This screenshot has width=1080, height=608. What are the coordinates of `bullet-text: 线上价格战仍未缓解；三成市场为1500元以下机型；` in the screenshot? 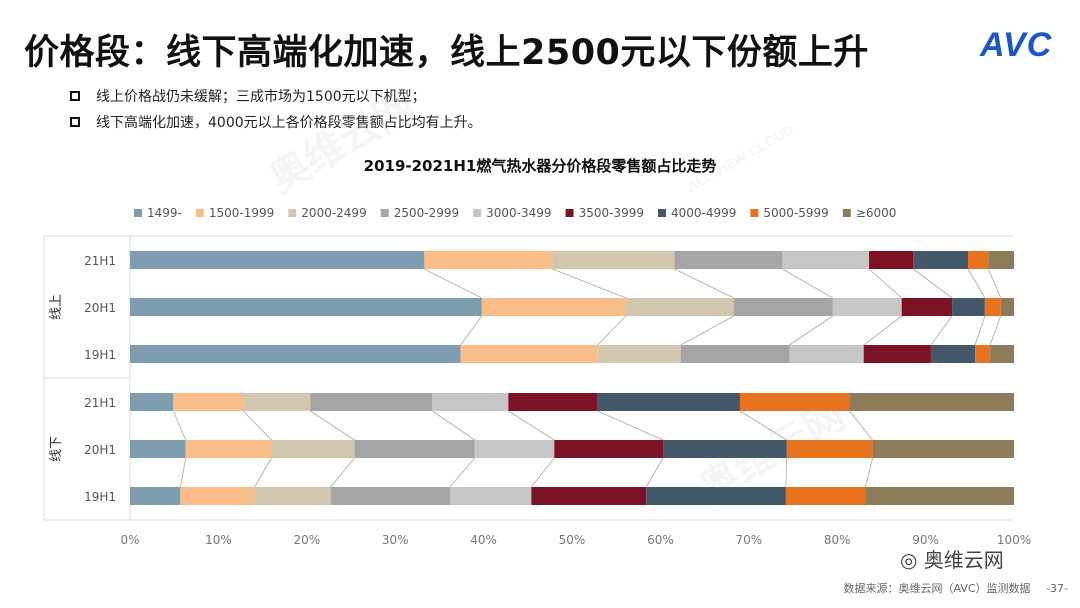 It's located at (261, 97).